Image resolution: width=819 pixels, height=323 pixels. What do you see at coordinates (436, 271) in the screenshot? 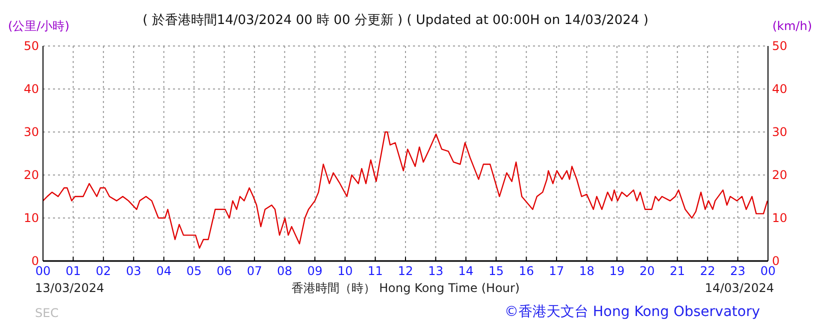
I see `x-tick-label: 13` at bounding box center [436, 271].